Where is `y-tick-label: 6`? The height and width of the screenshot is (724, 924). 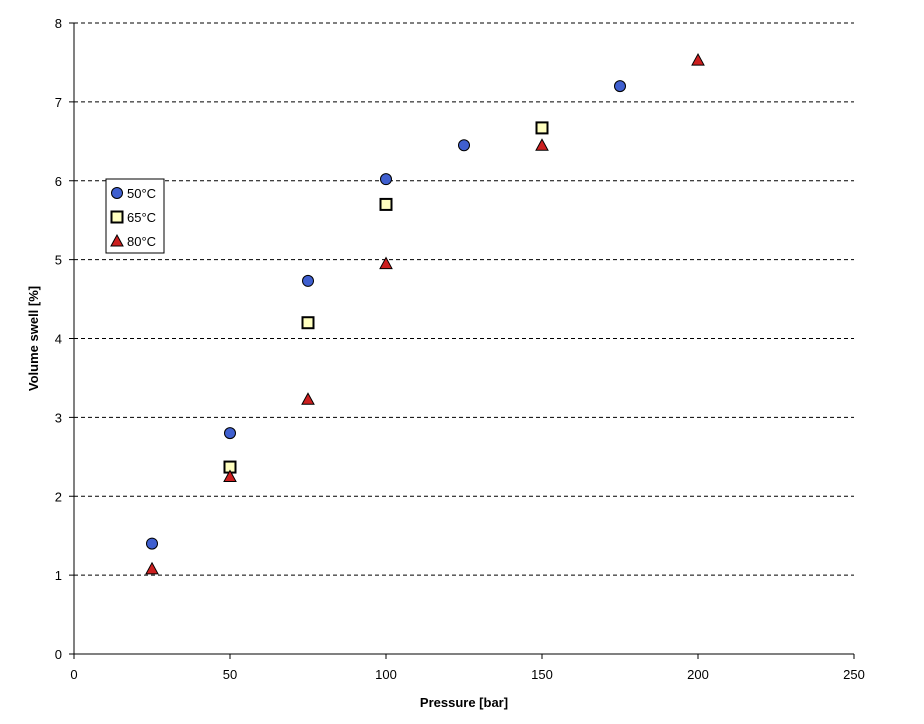
y-tick-label: 6 is located at coordinates (58, 181).